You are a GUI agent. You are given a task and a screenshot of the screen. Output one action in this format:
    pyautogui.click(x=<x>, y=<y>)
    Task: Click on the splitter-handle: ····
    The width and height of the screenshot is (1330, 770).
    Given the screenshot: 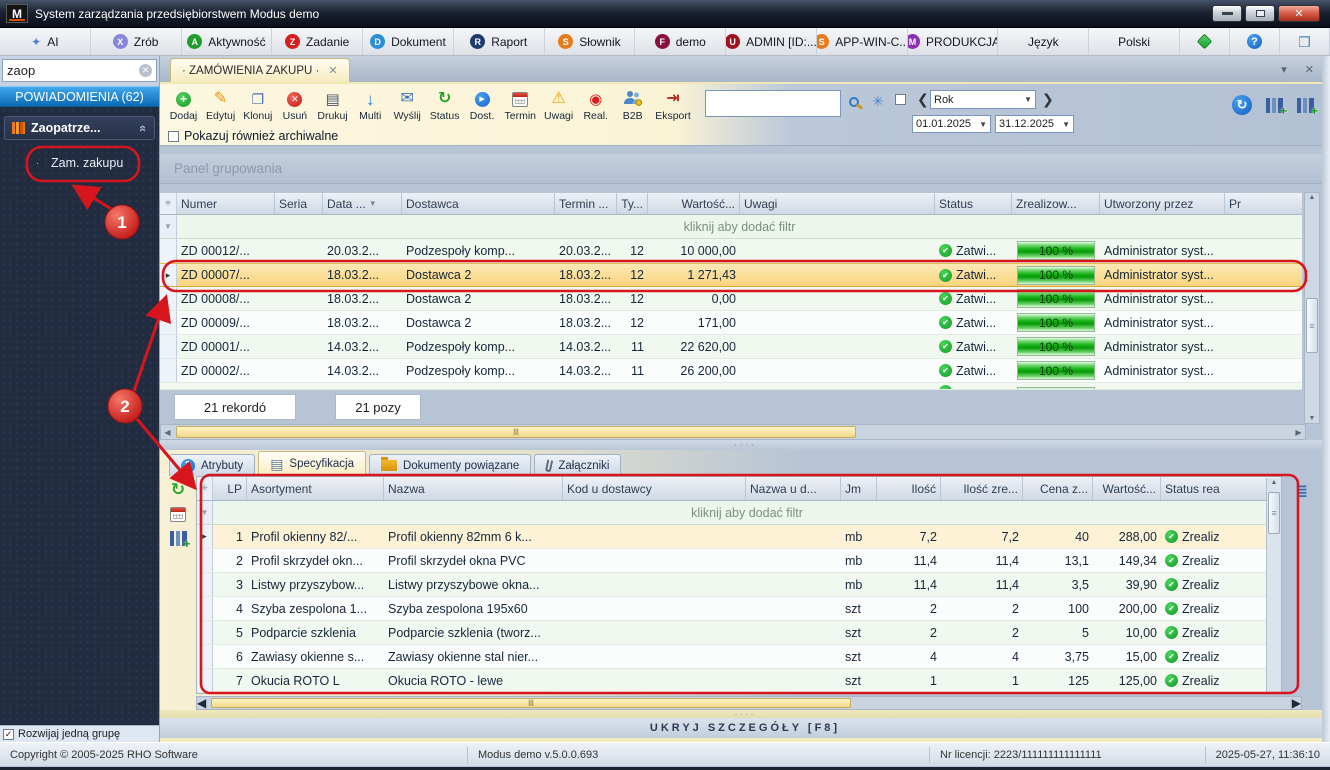 What is the action you would take?
    pyautogui.click(x=745, y=445)
    